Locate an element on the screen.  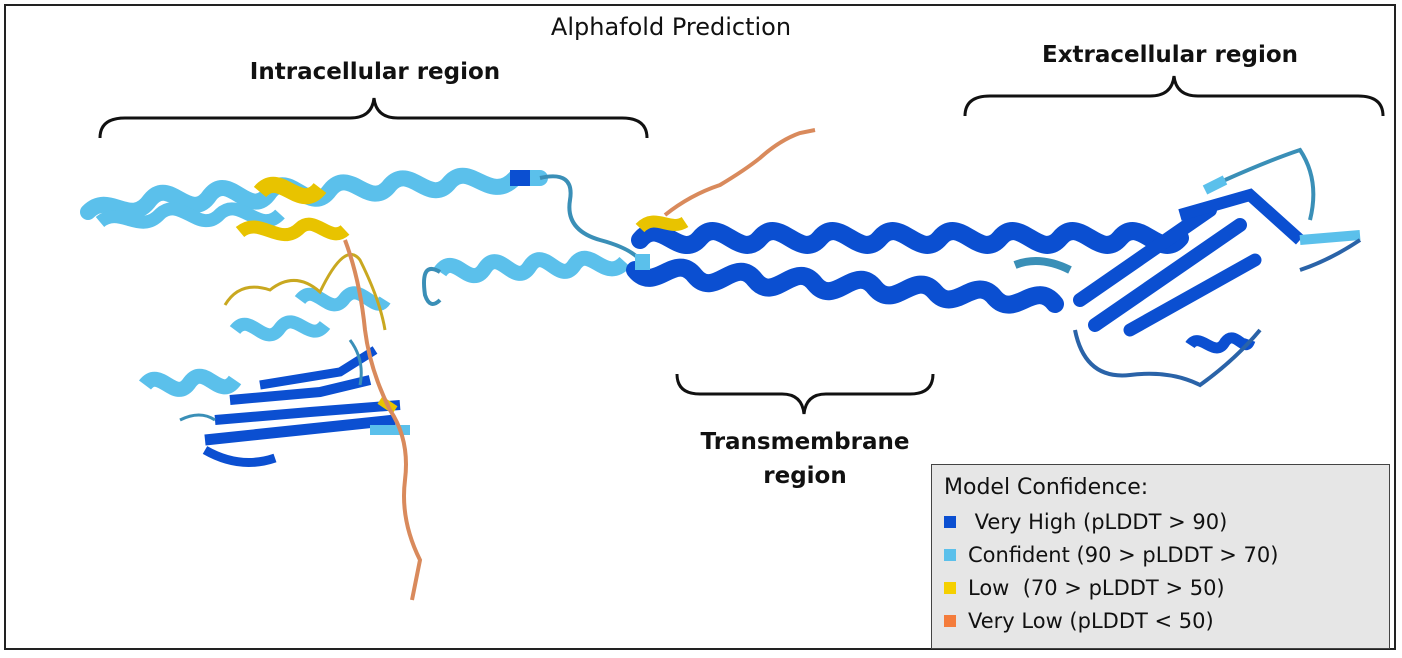
very-low-confidence-n-terminus is located at coordinates (739, 172).